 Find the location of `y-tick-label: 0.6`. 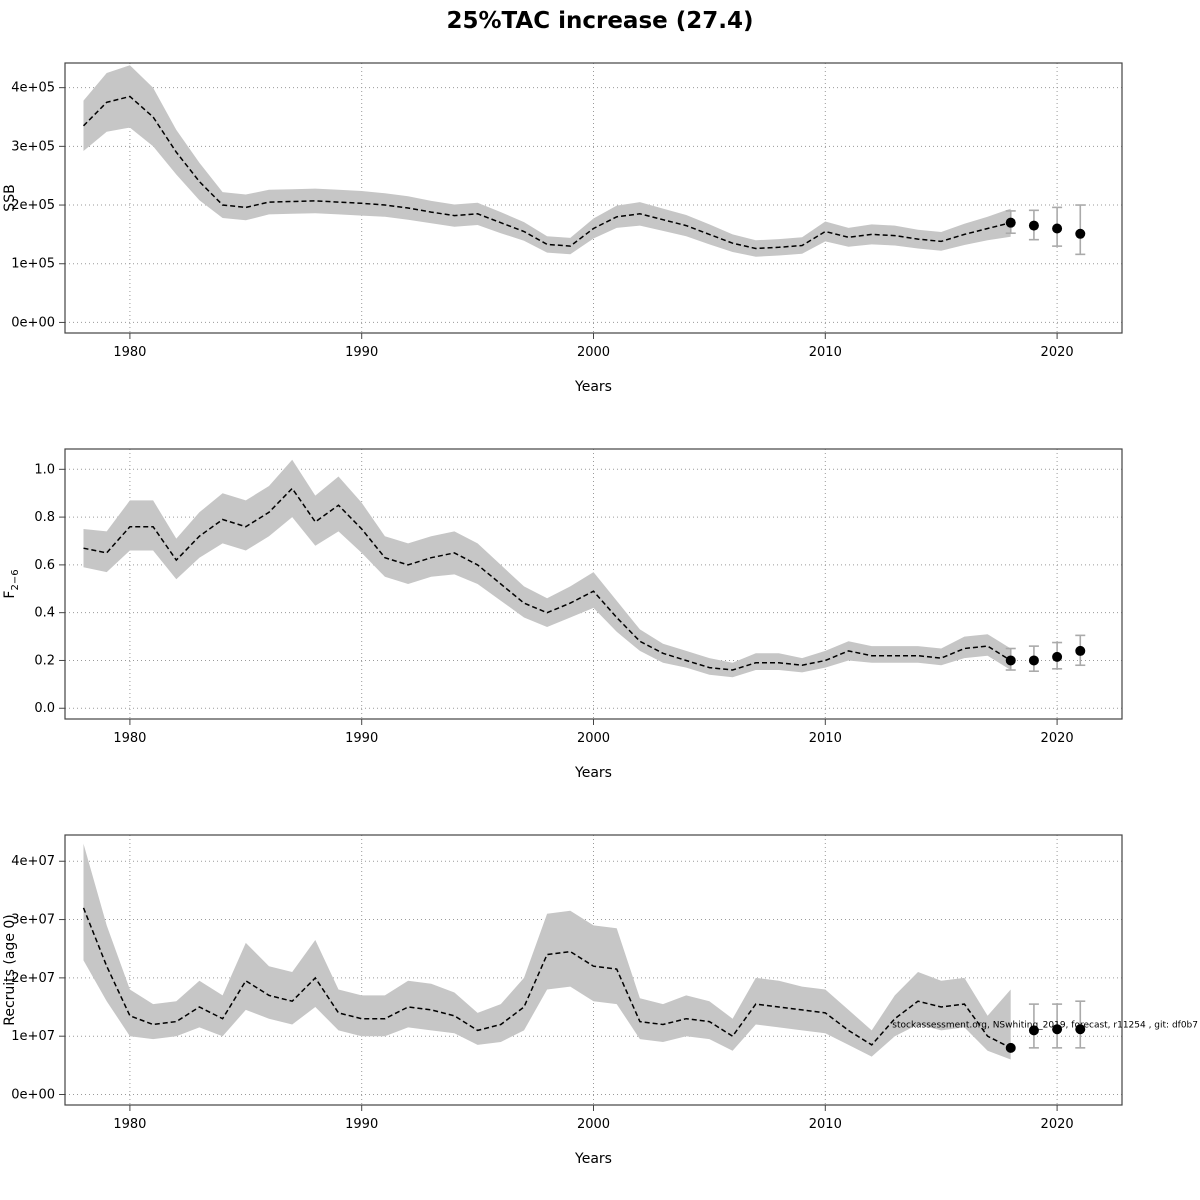

y-tick-label: 0.6 is located at coordinates (44, 565).